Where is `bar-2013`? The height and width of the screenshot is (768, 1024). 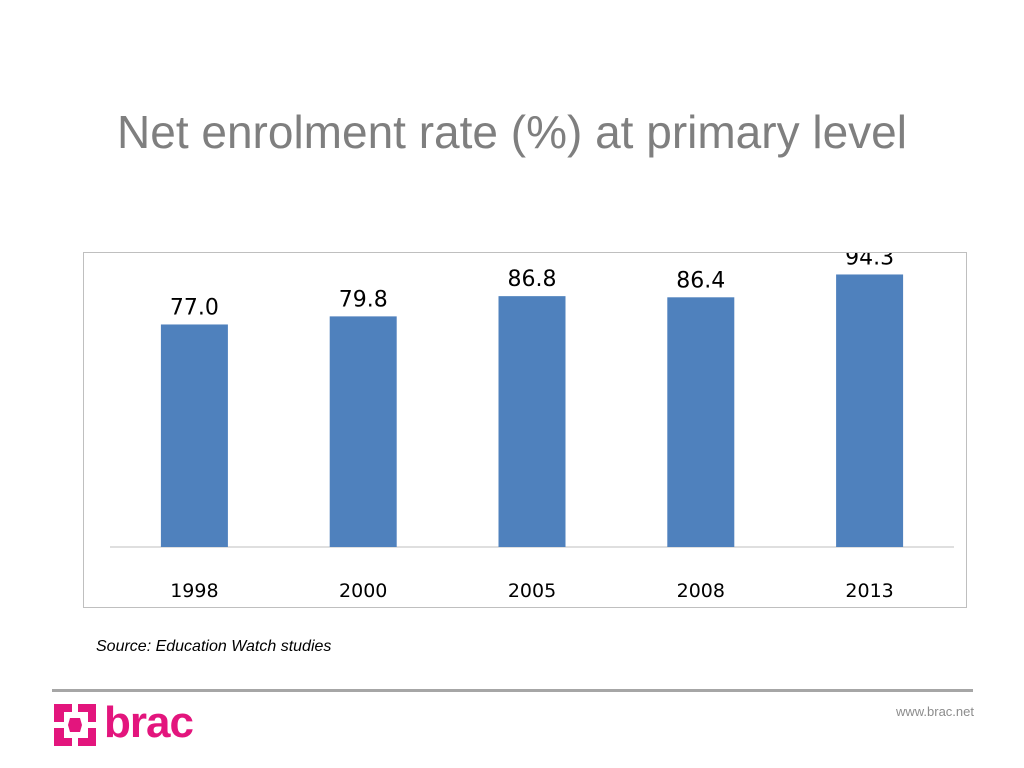
bar-2013 is located at coordinates (870, 410).